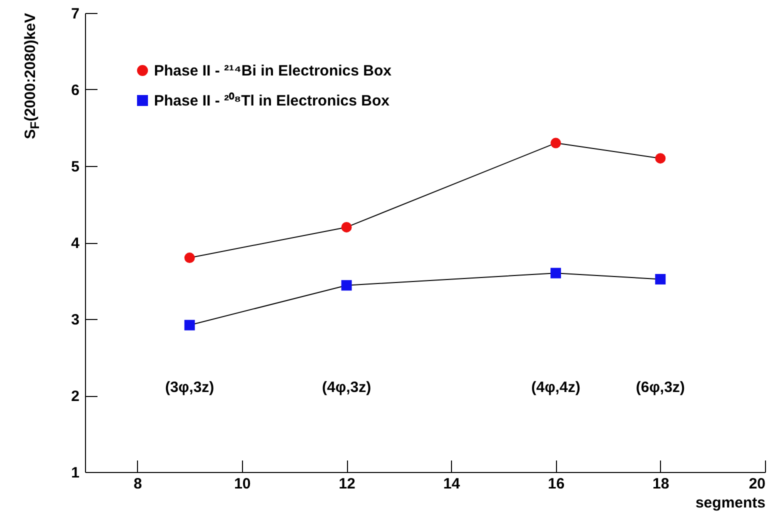 Image resolution: width=782 pixels, height=515 pixels. Describe the element at coordinates (660, 387) in the screenshot. I see `annotation: (6φ,3z)` at that location.